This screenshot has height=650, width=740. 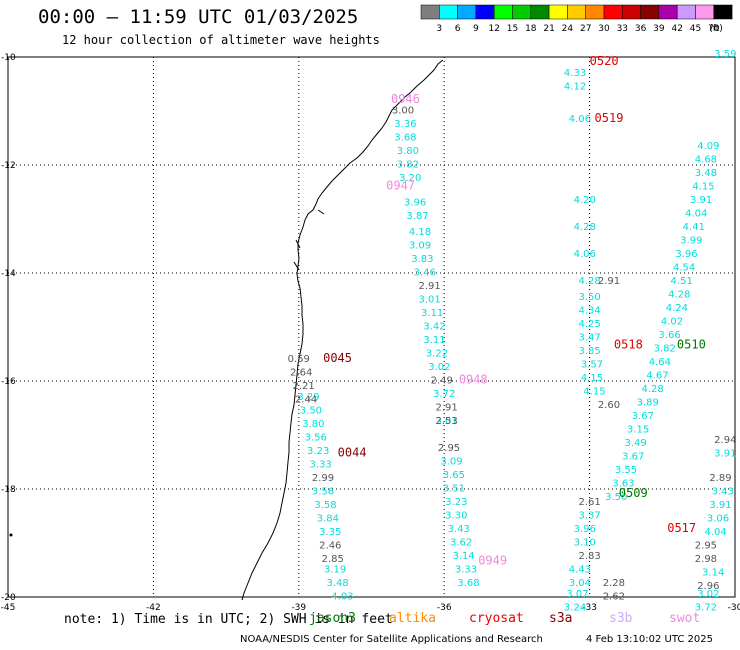 What do you see at coordinates (706, 173) in the screenshot?
I see `wave-height-value: 3.48` at bounding box center [706, 173].